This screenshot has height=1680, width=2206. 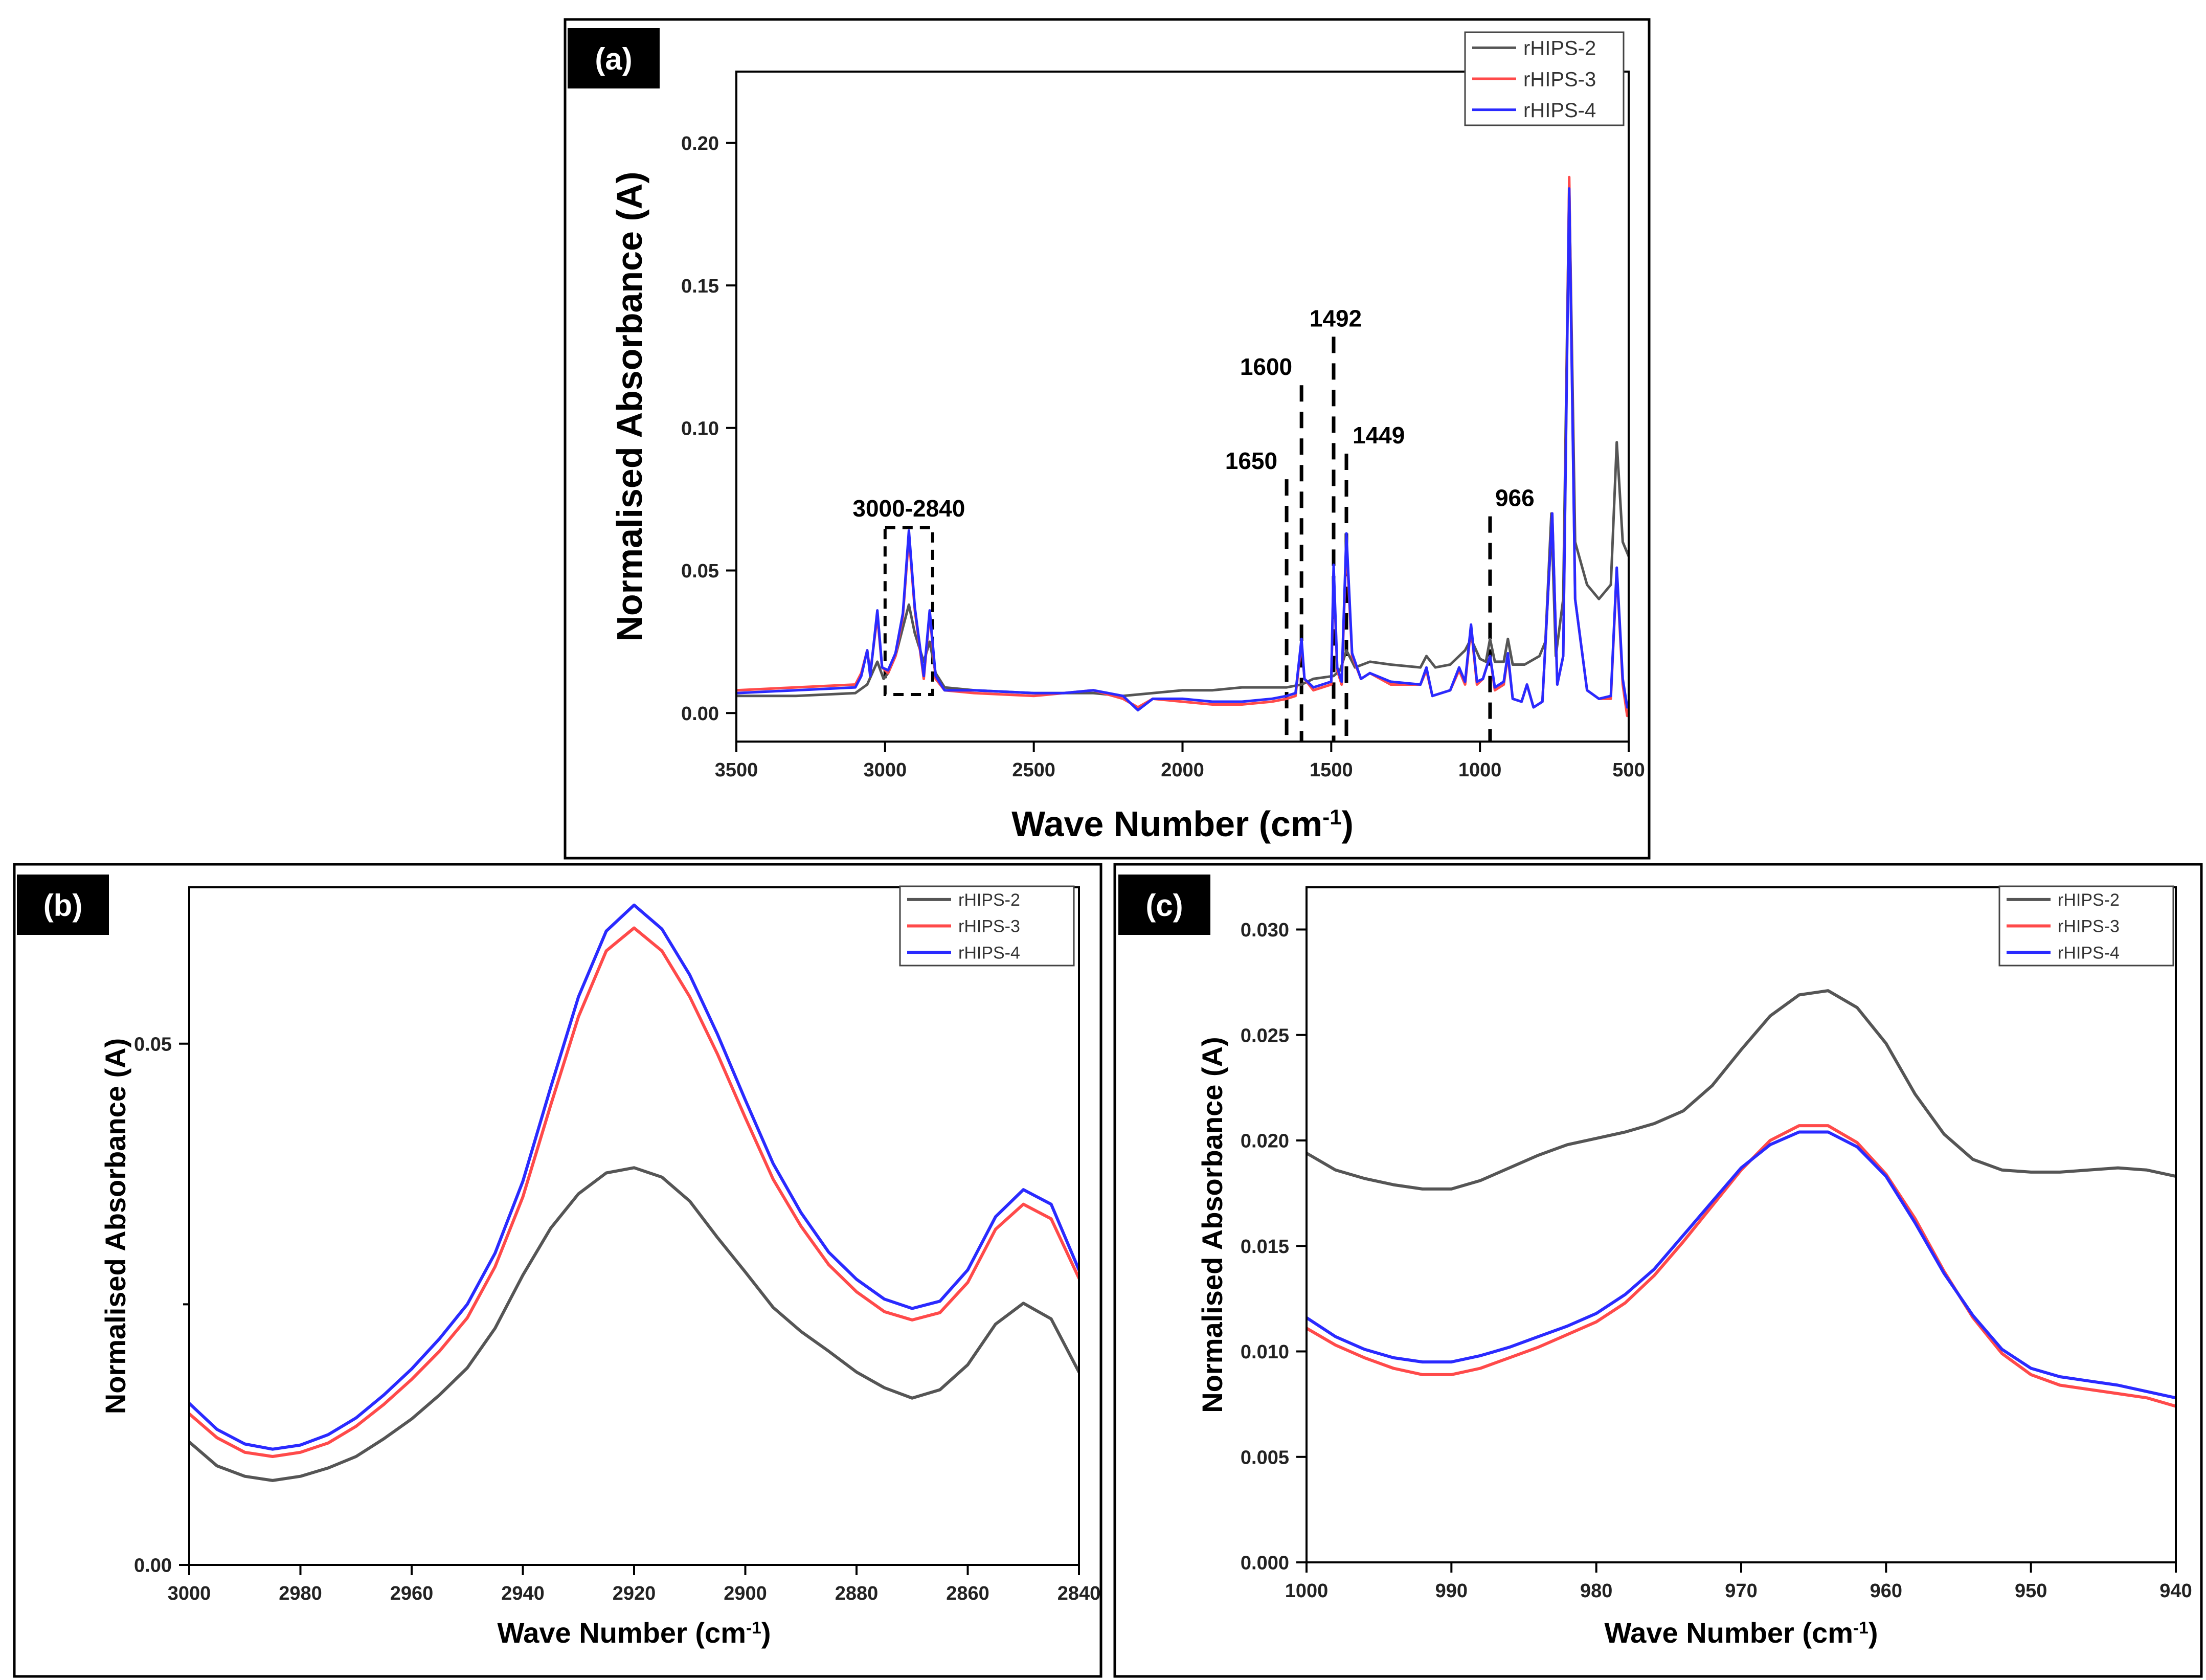 I want to click on panel-badge-label: (c), so click(x=1164, y=905).